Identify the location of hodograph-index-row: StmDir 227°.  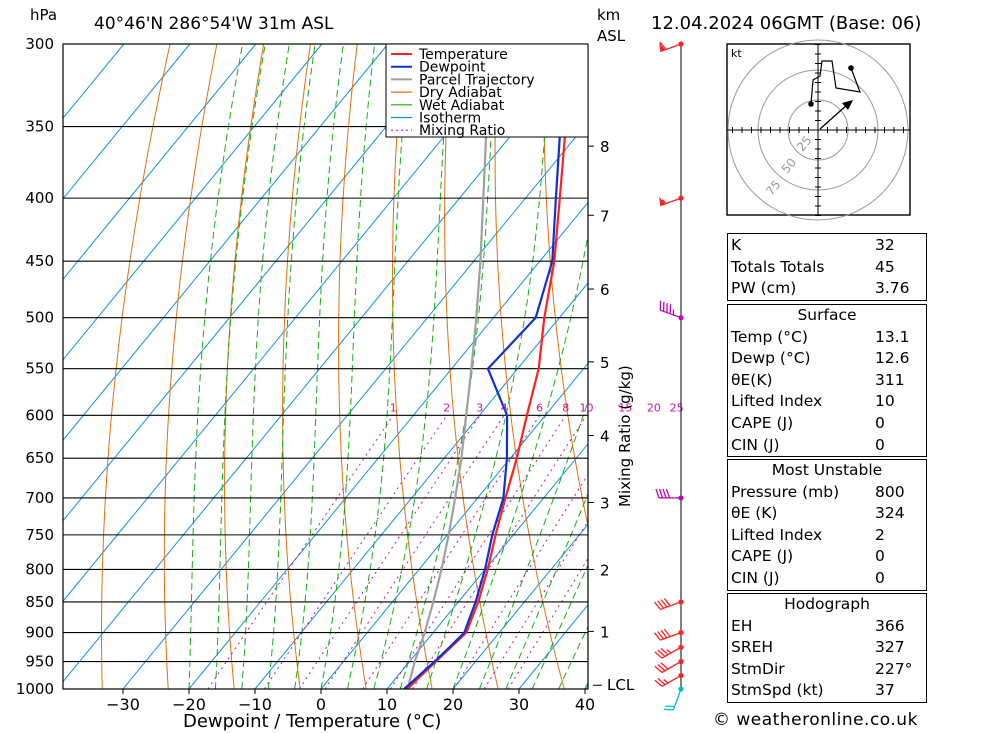
(827, 670).